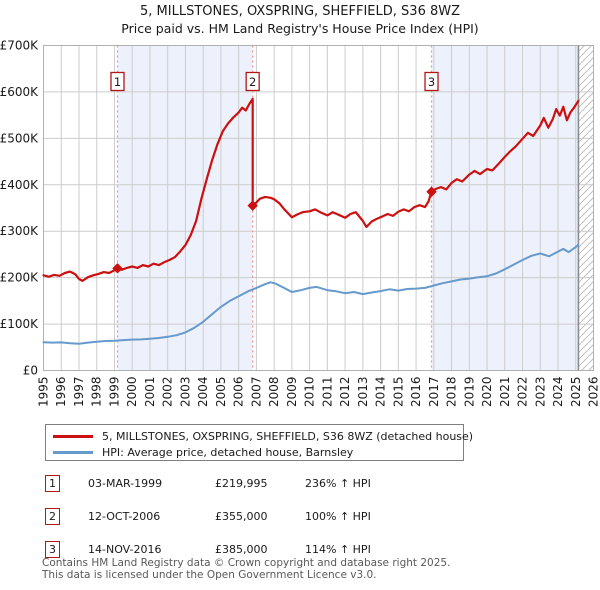 The height and width of the screenshot is (590, 600). What do you see at coordinates (241, 549) in the screenshot?
I see `sale-price: £385,000` at bounding box center [241, 549].